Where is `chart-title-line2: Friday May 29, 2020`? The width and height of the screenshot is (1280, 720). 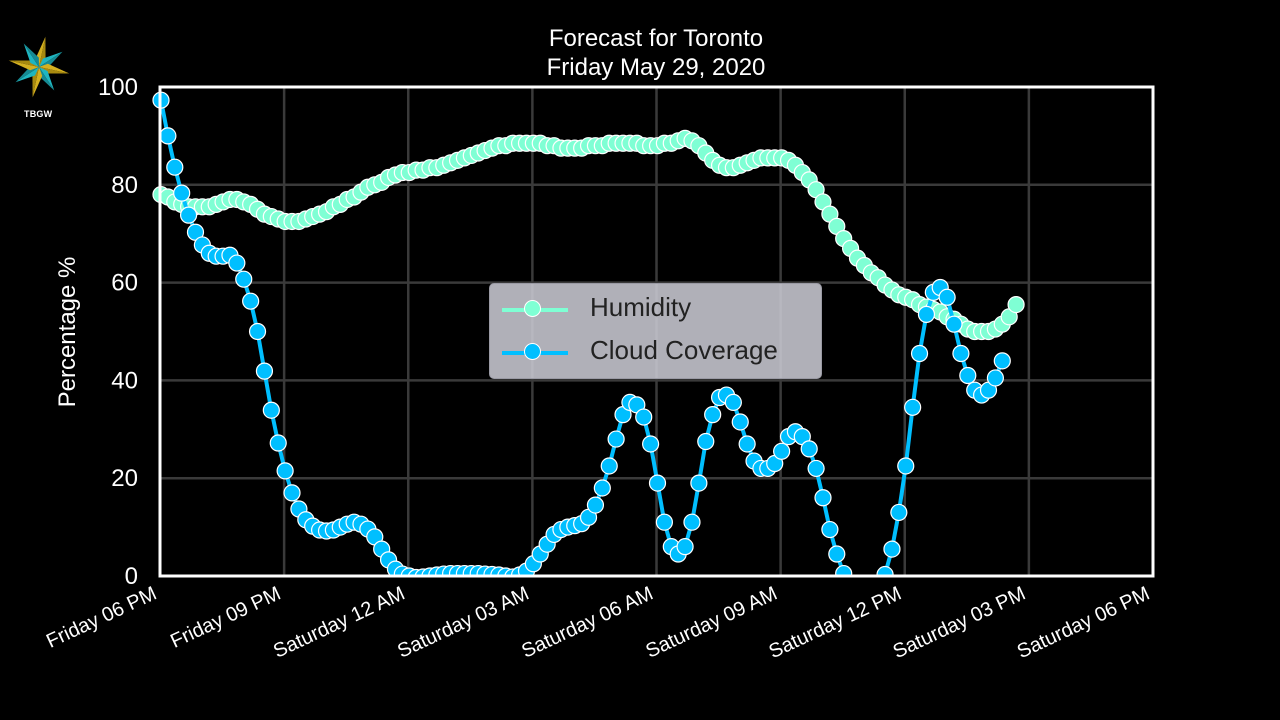
chart-title-line2: Friday May 29, 2020 is located at coordinates (656, 67).